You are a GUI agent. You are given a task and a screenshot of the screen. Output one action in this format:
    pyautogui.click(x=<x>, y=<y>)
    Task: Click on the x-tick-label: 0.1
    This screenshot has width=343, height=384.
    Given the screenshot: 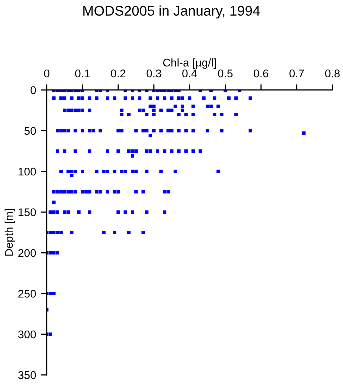 What is the action you would take?
    pyautogui.click(x=82, y=74)
    